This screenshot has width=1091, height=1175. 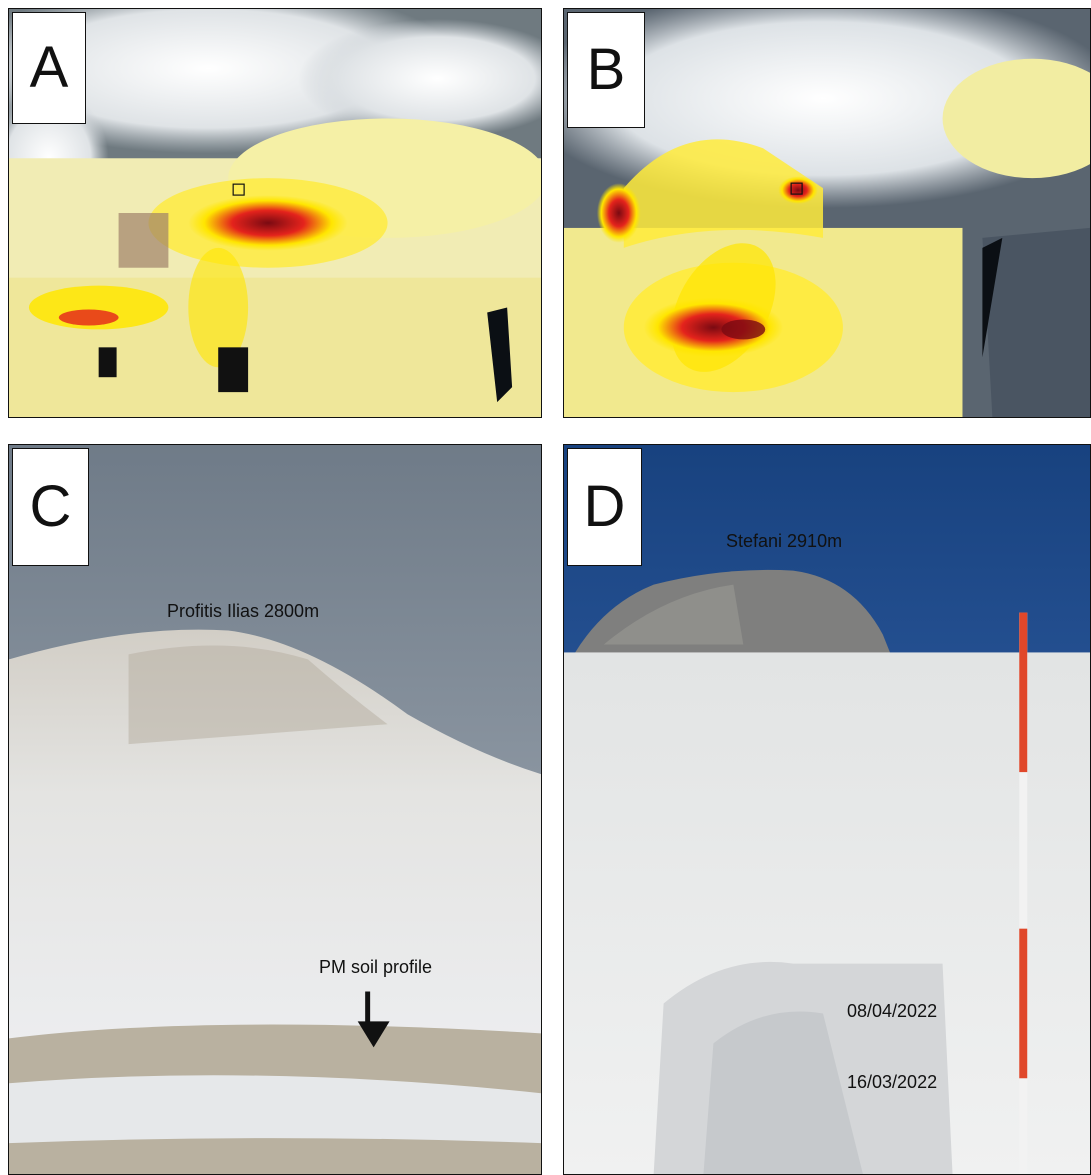 What do you see at coordinates (606, 70) in the screenshot?
I see `panel-b-label: B` at bounding box center [606, 70].